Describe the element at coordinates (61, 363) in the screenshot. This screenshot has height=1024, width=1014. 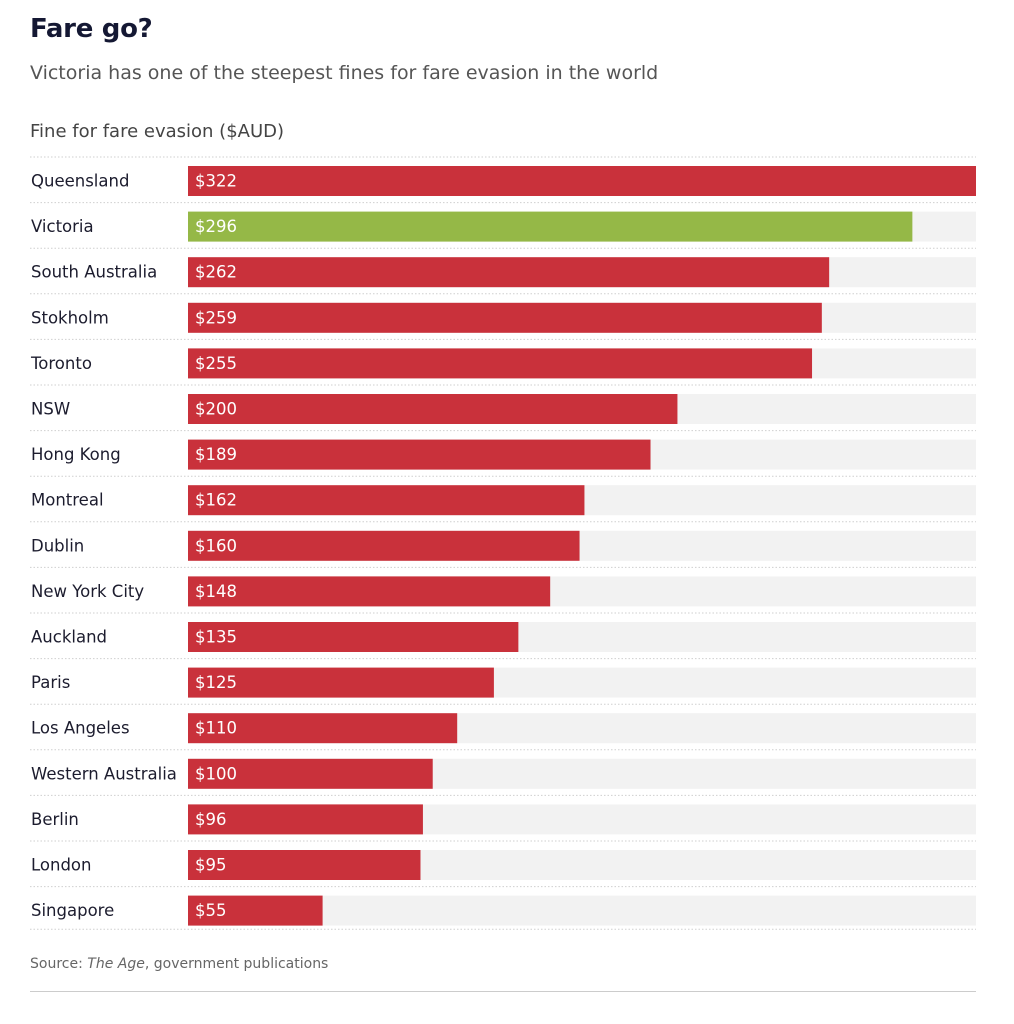
I see `category-label-toronto: Toronto` at that location.